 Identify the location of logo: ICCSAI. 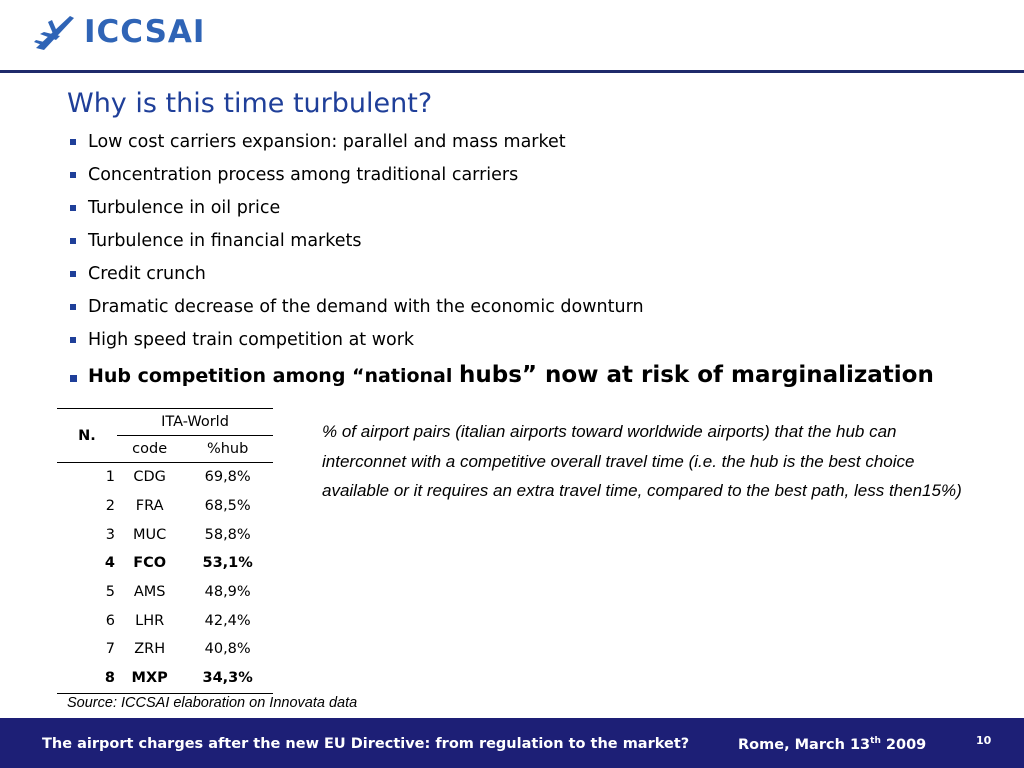
(117, 32).